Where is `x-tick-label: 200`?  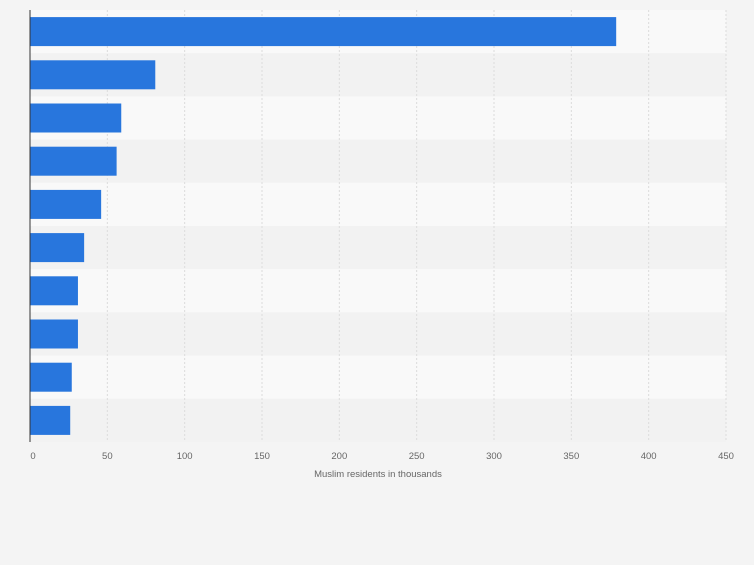 x-tick-label: 200 is located at coordinates (339, 456).